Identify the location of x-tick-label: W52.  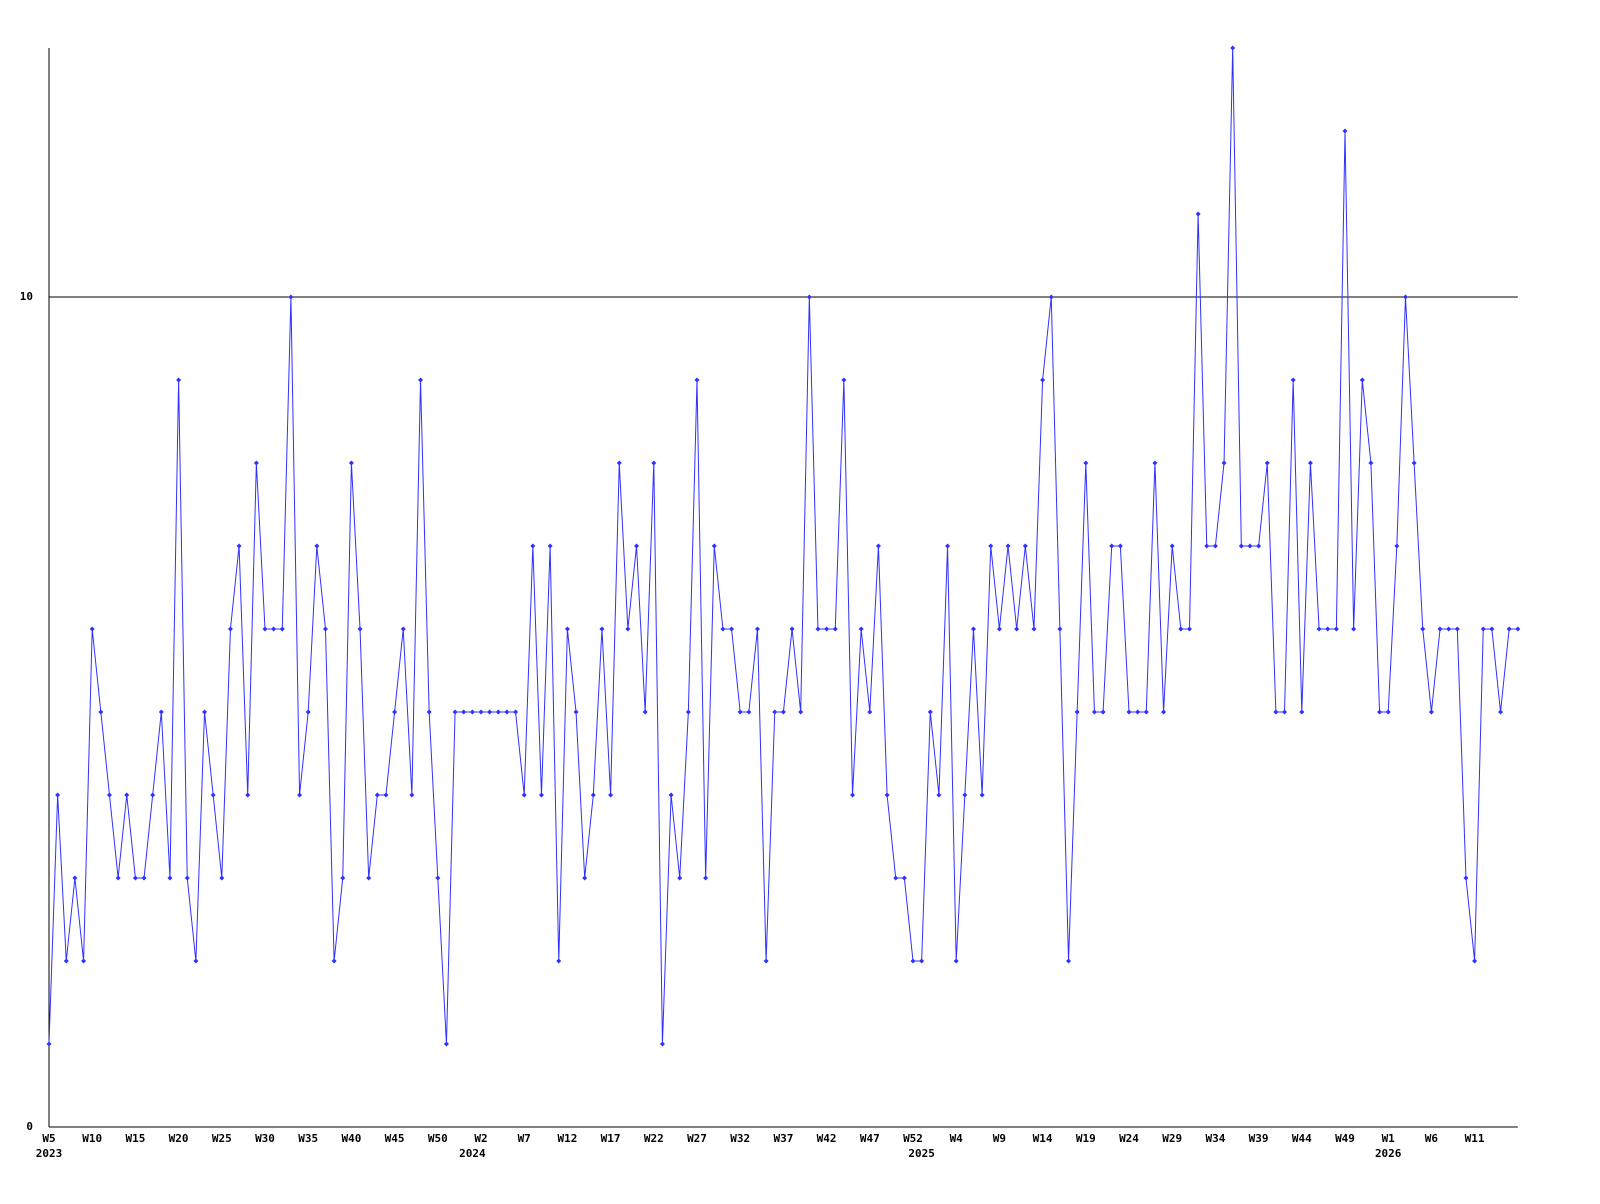
(913, 1138).